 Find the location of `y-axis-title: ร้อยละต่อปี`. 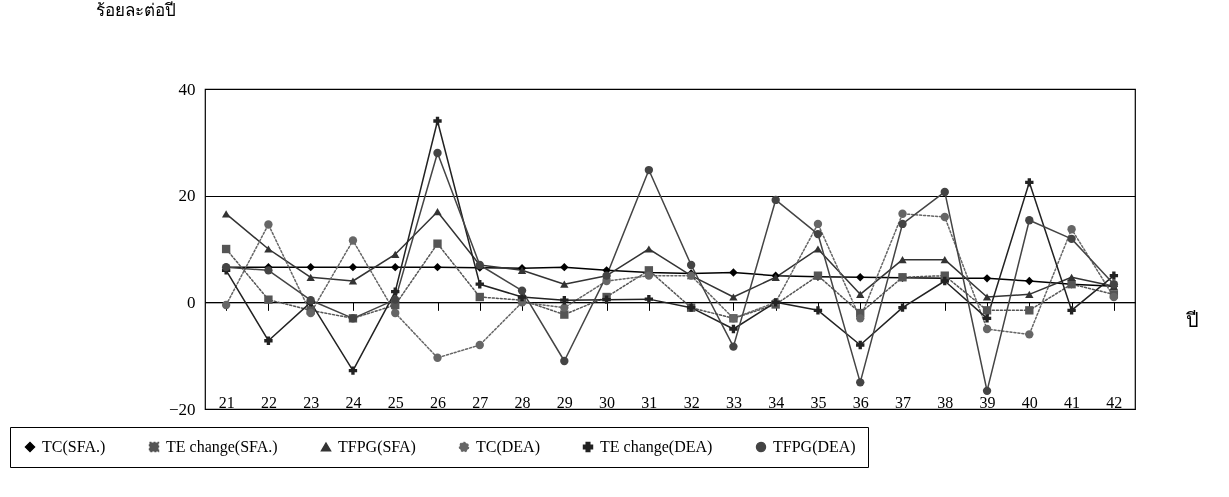

y-axis-title: ร้อยละต่อปี is located at coordinates (135, 10).